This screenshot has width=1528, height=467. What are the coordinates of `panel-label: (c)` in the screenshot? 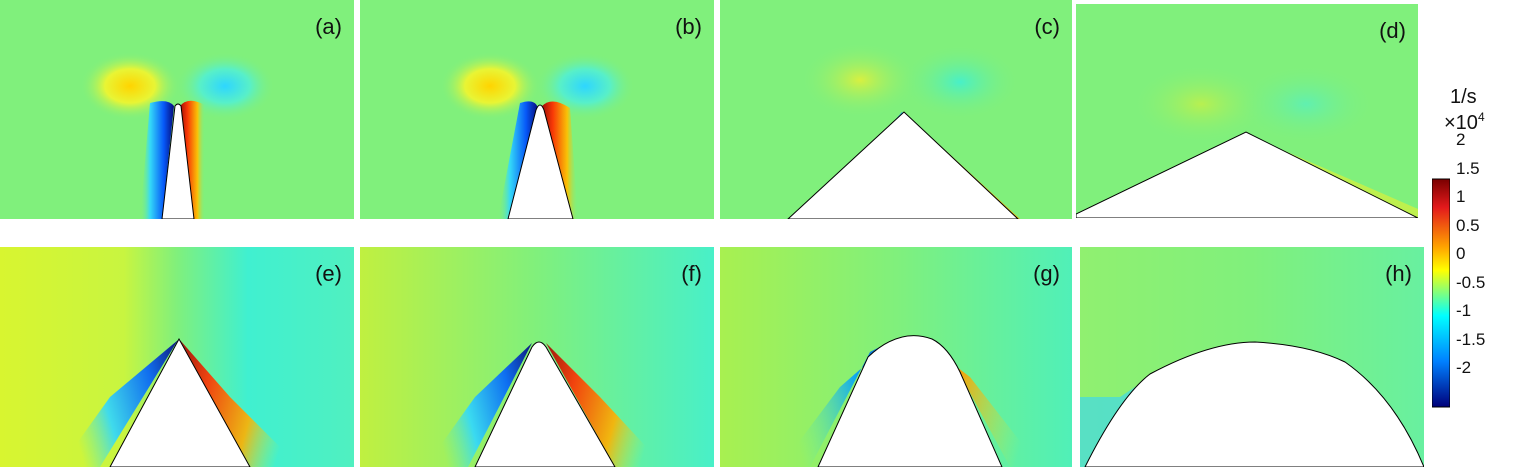 It's located at (1047, 26).